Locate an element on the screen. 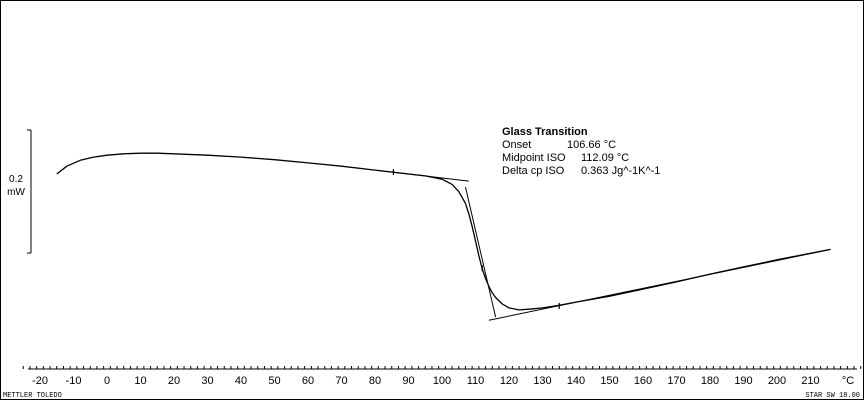  y-scale-value: 0.2 is located at coordinates (16, 179).